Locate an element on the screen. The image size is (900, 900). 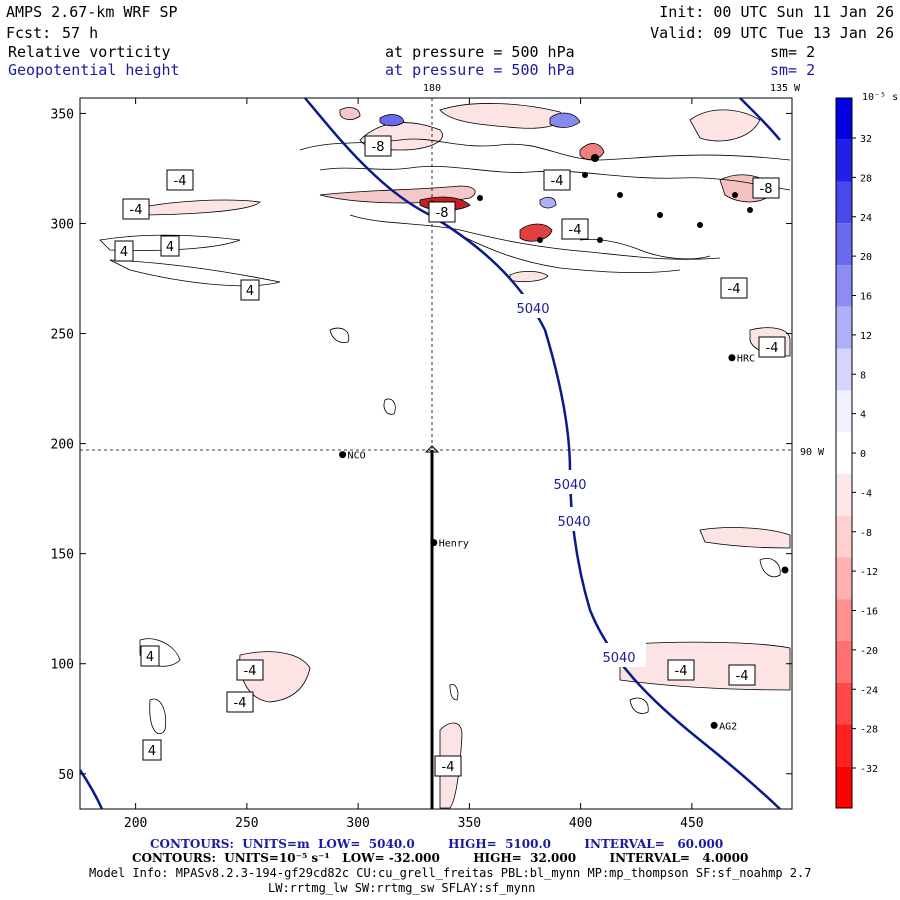
station-label: NCO is located at coordinates (357, 456).